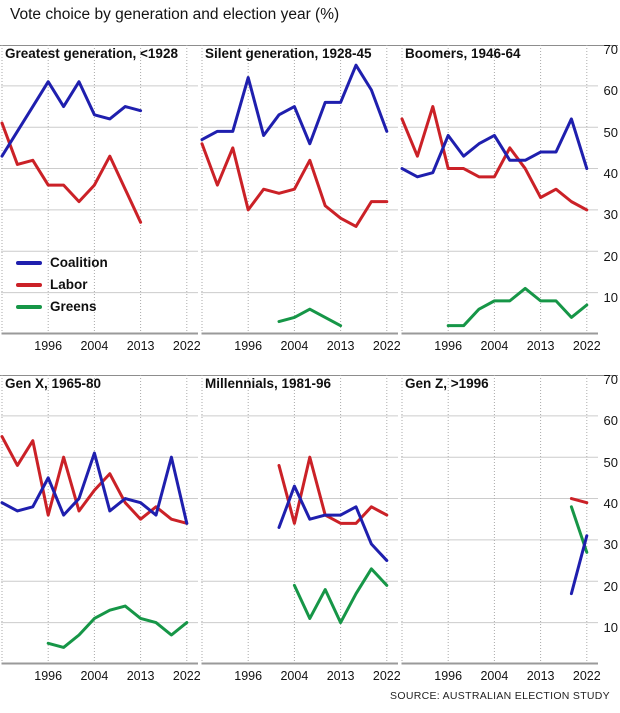 This screenshot has height=713, width=620. I want to click on panel-plot-gen-z-1996, so click(499, 520).